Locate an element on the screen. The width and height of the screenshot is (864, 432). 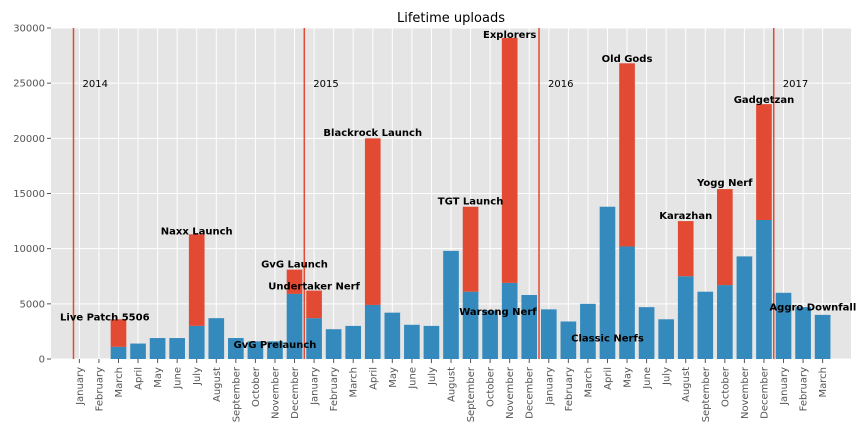
x-tick-label: August is located at coordinates (686, 384).